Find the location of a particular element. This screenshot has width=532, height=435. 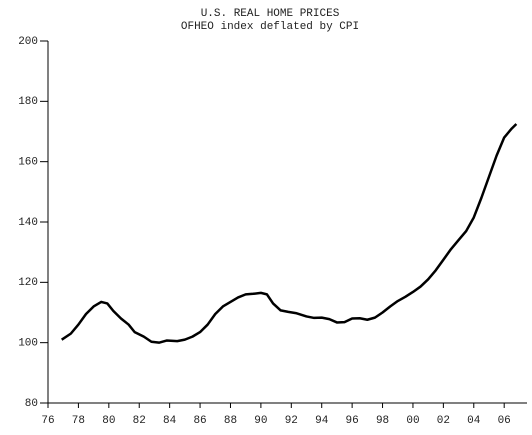

x-tick-label: 92 is located at coordinates (291, 421).